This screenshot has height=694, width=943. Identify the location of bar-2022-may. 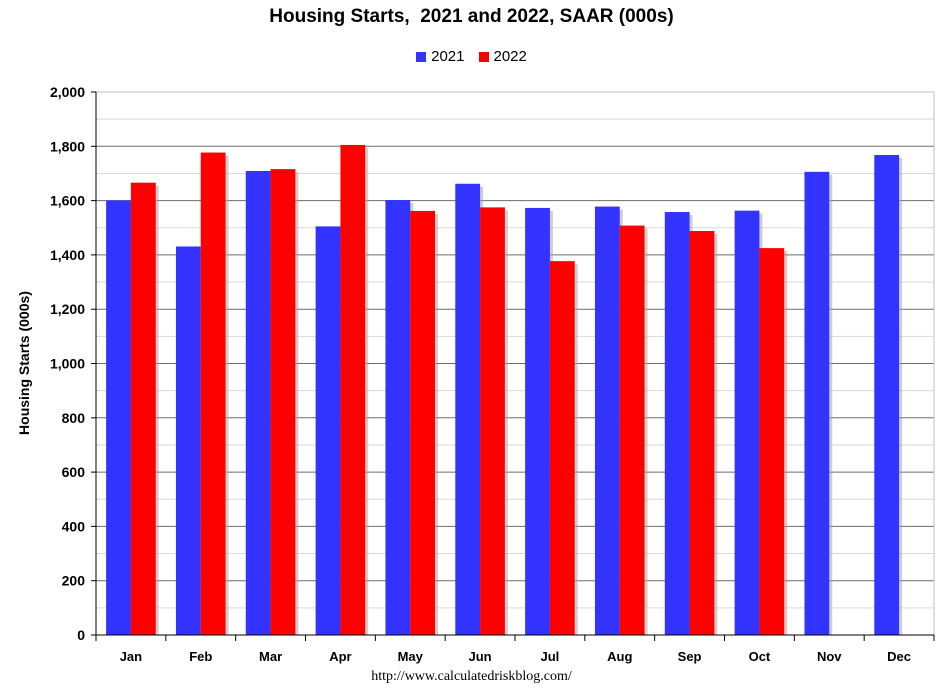
(423, 423).